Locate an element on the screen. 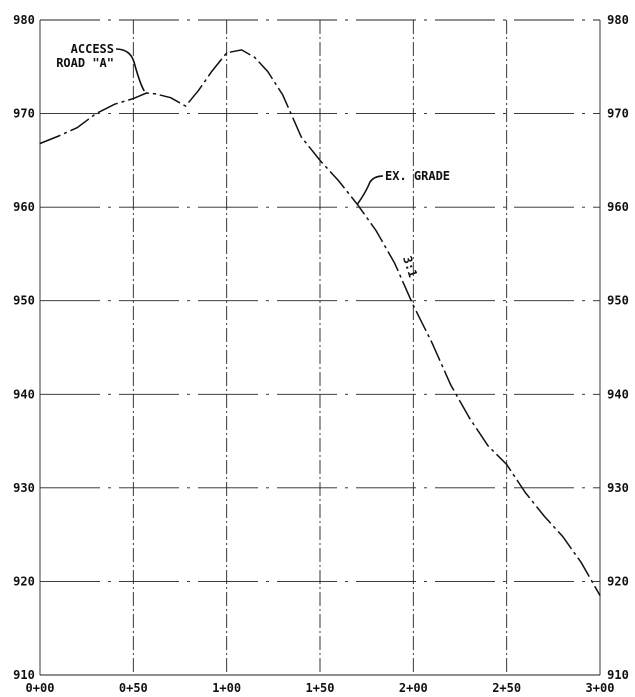  y-tick-label-right: 970 is located at coordinates (618, 114).